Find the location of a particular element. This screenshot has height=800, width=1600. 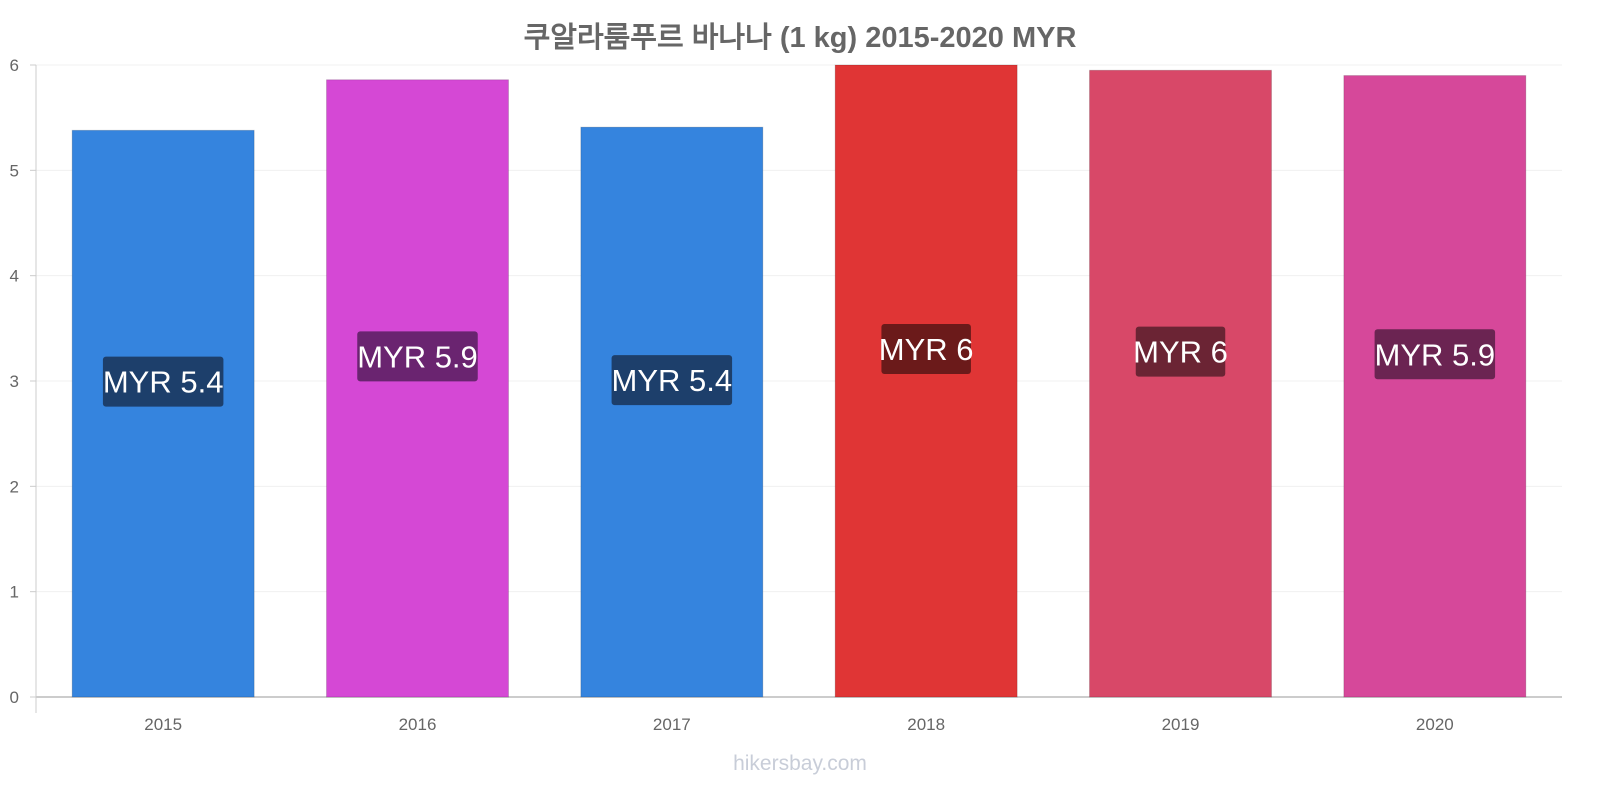

x-tick-label: 2016 is located at coordinates (418, 724).